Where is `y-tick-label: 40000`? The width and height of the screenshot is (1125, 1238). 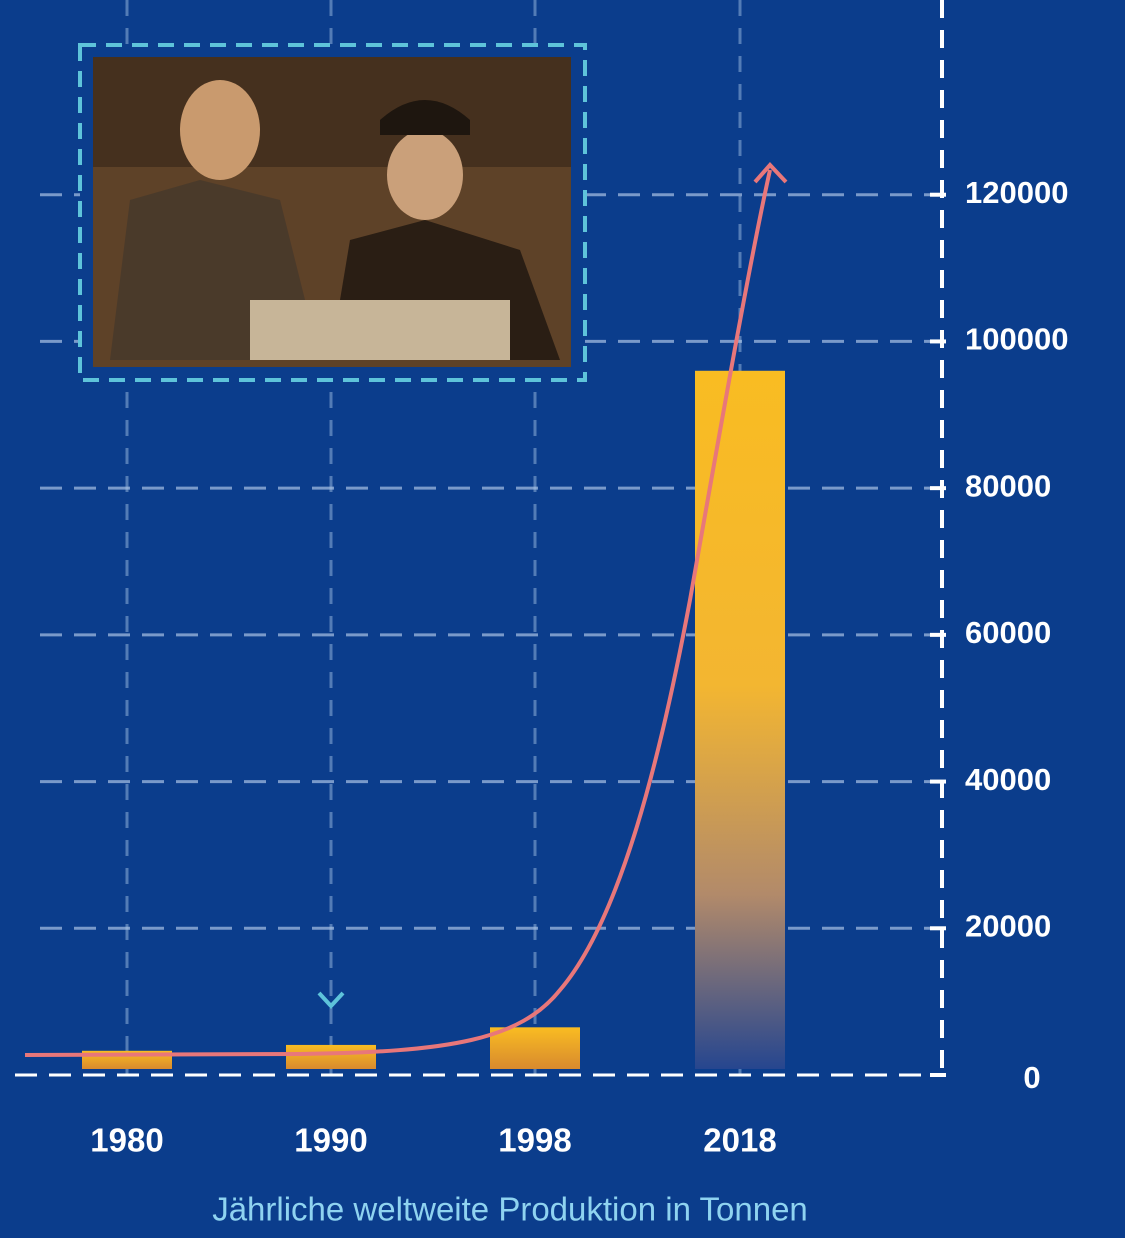
y-tick-label: 40000 is located at coordinates (1008, 779).